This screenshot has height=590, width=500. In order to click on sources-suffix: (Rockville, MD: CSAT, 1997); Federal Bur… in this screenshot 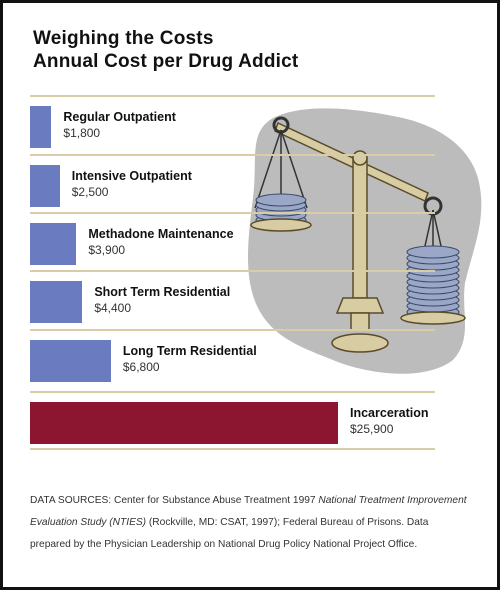, I will do `click(229, 533)`.